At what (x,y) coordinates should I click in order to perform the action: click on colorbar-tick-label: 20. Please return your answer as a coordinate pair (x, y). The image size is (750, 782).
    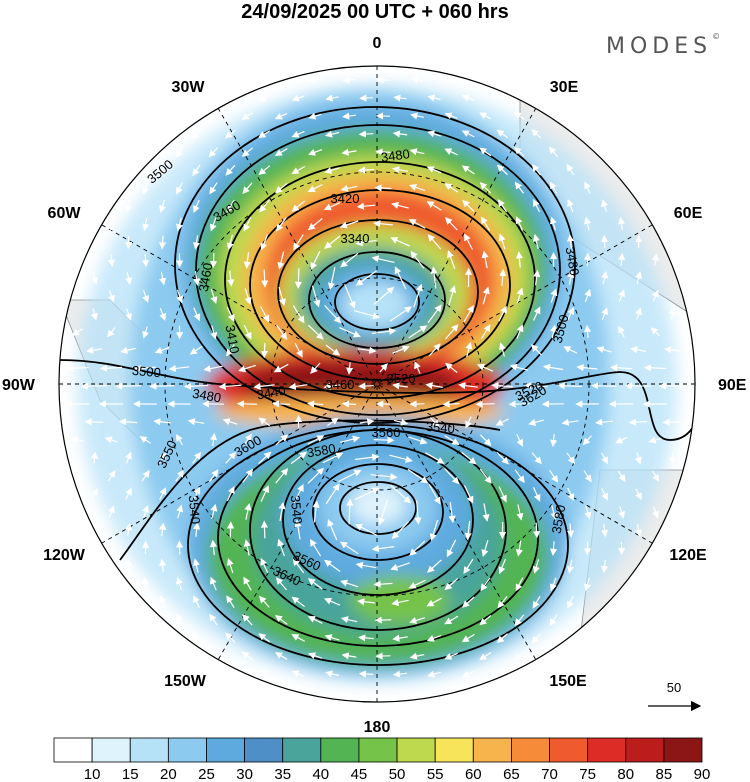
    Looking at the image, I should click on (168, 774).